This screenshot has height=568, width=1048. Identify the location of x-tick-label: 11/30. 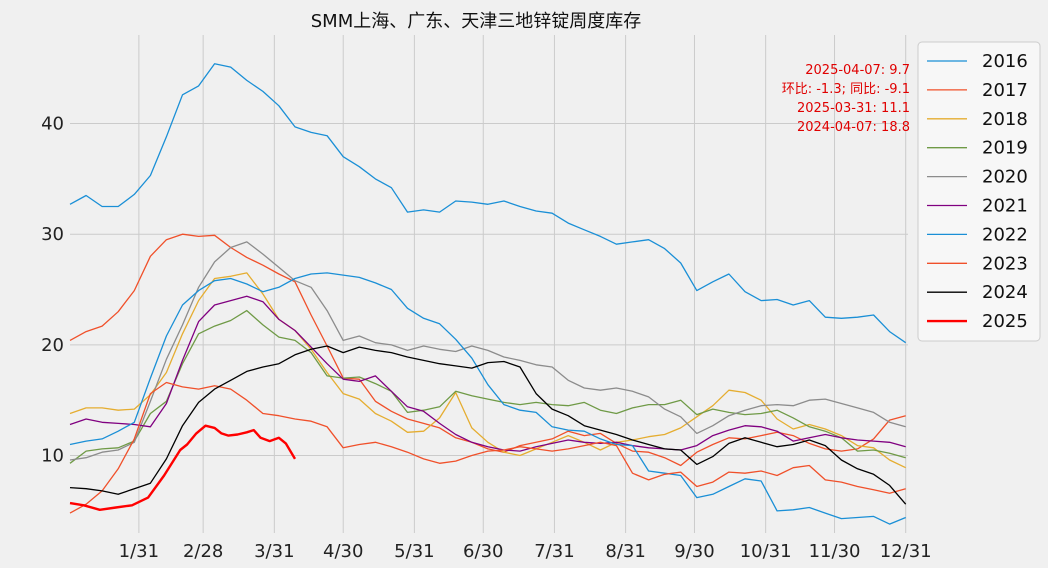
(835, 551).